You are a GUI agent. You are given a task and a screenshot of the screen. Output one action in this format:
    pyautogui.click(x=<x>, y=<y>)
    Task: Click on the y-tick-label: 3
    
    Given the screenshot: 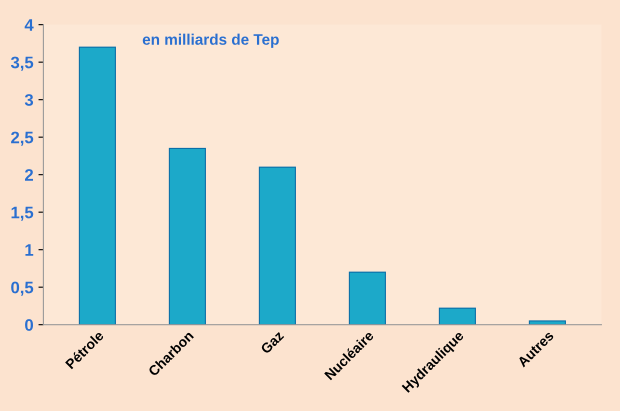 What is the action you would take?
    pyautogui.click(x=29, y=100)
    